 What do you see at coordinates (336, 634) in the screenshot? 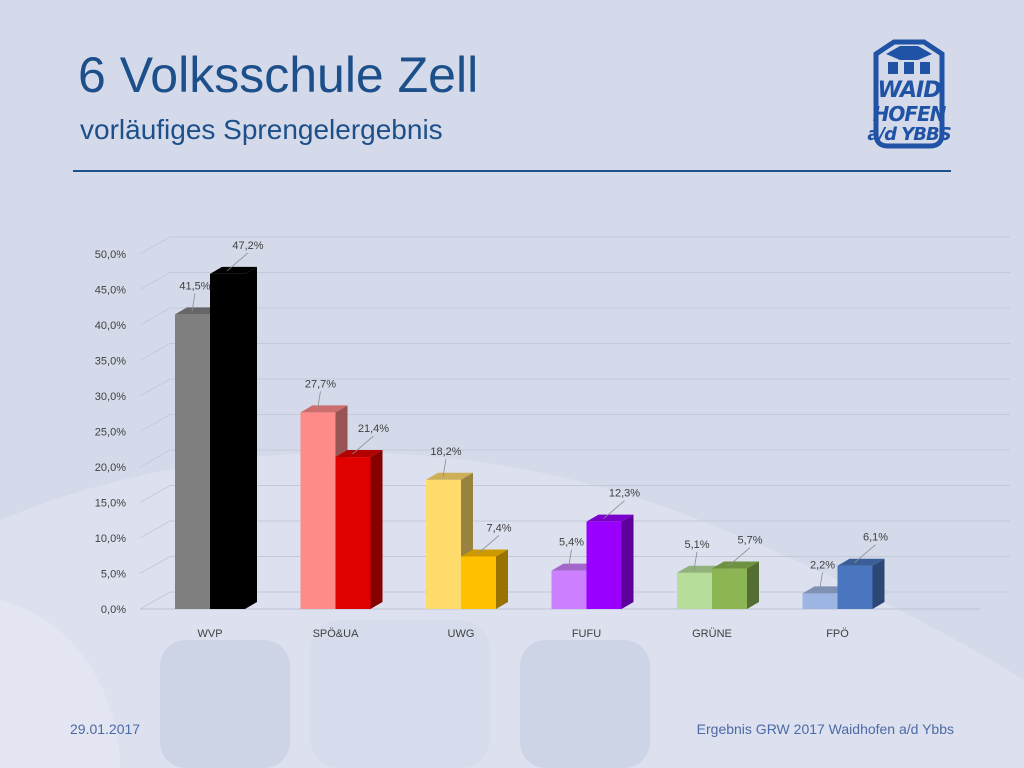
I see `x-tick-label: SPÖ&UA` at bounding box center [336, 634].